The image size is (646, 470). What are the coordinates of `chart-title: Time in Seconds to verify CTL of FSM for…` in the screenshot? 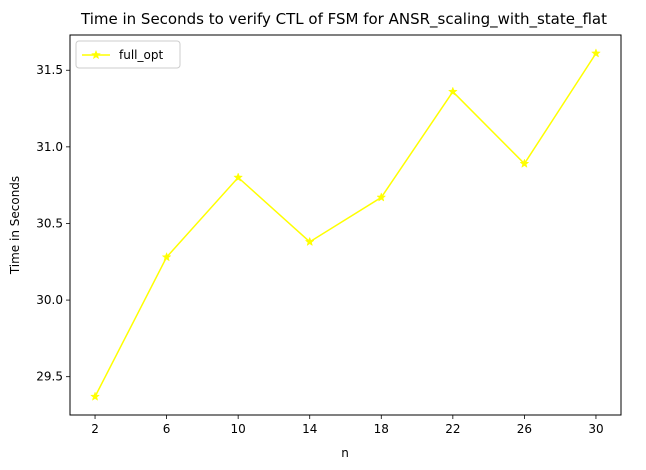 It's located at (343, 19).